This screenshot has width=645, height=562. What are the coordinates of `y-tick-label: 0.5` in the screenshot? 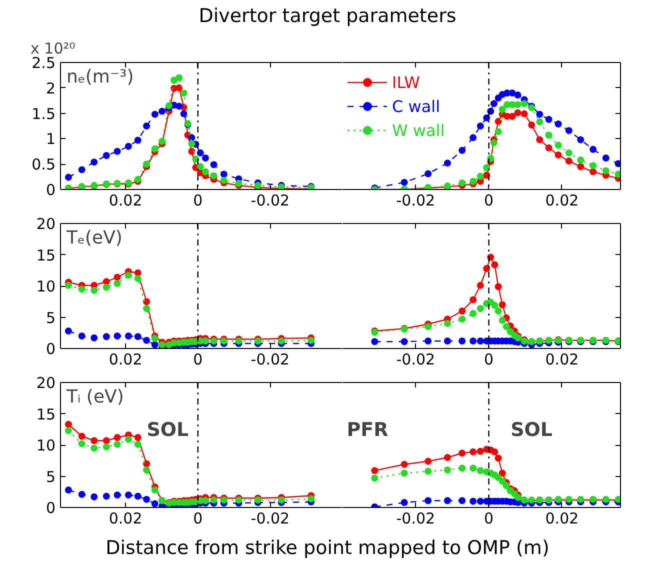 It's located at (44, 165).